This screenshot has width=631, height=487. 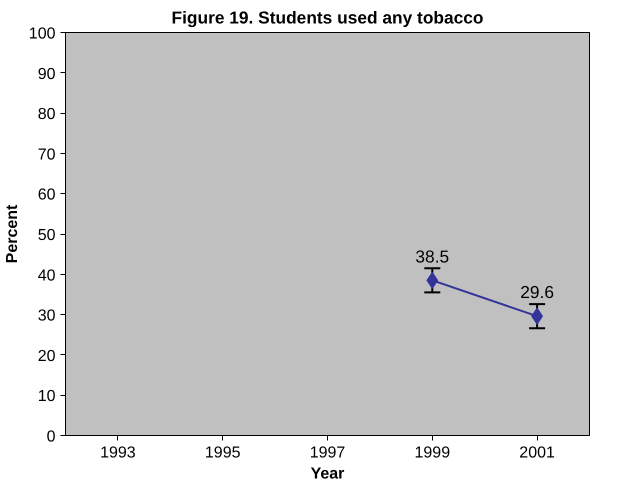 I want to click on x-tick-label: 1993, so click(x=118, y=453).